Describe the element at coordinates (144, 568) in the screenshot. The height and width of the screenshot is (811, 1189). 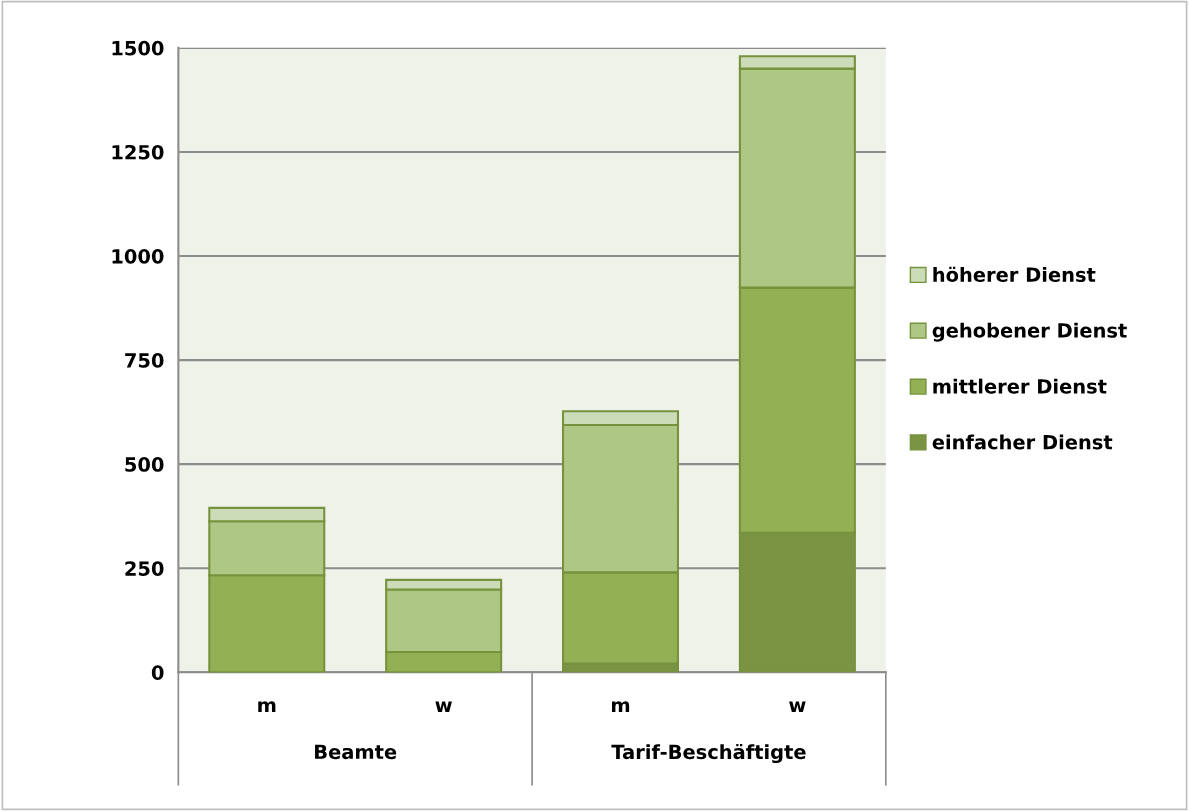
I see `y-tick-label: 250` at that location.